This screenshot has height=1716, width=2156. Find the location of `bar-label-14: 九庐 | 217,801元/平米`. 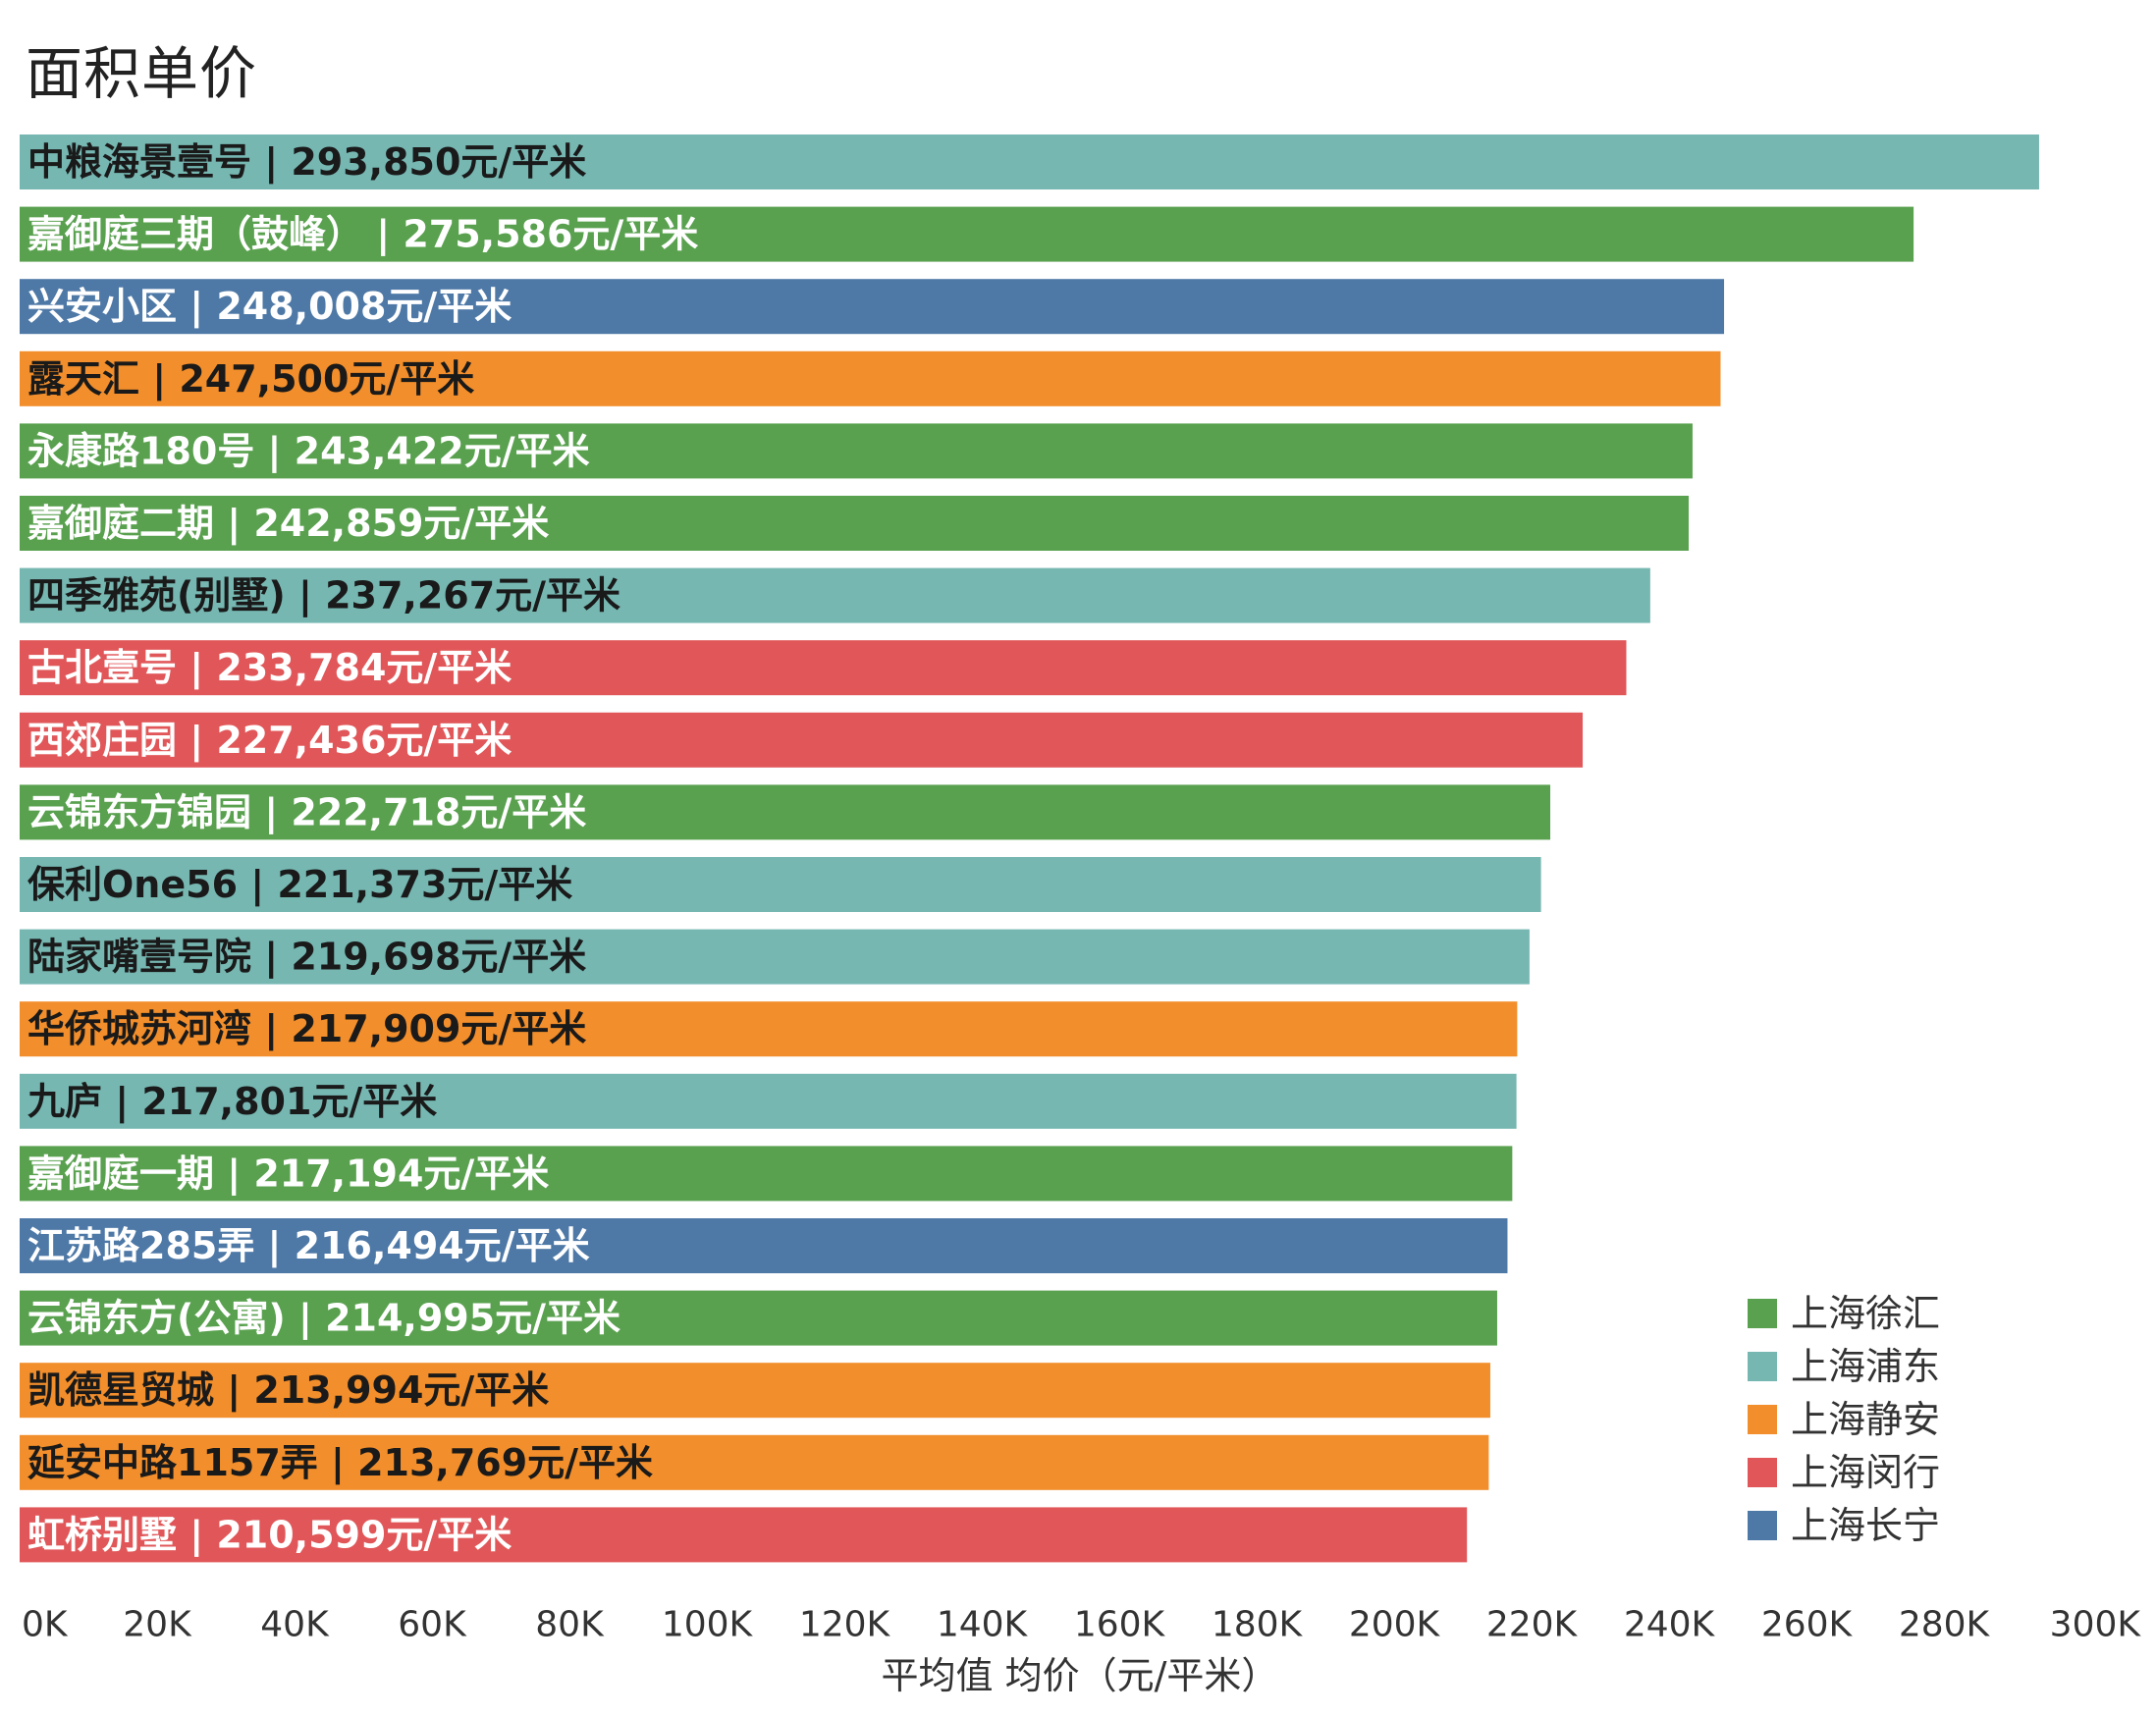

bar-label-14: 九庐 | 217,801元/平米 is located at coordinates (232, 1102).